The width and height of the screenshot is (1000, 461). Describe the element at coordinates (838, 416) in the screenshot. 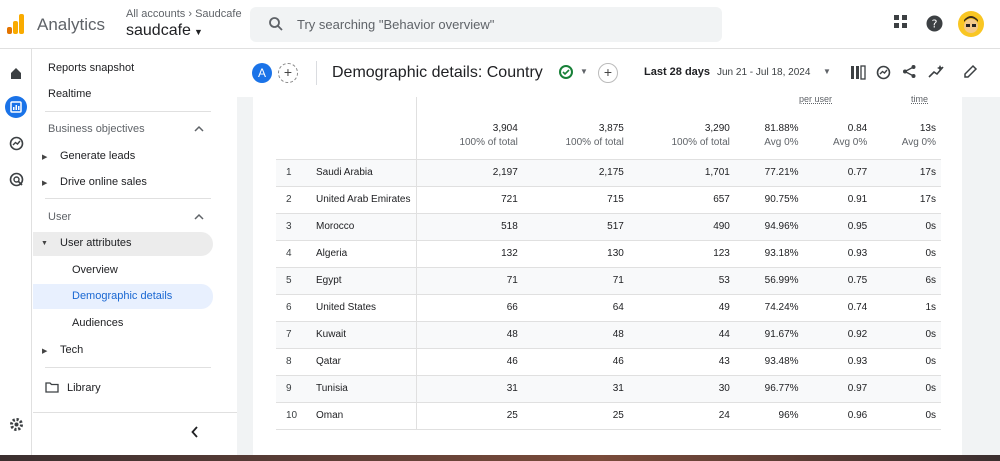

I see `metric-cell: 0.96` at that location.